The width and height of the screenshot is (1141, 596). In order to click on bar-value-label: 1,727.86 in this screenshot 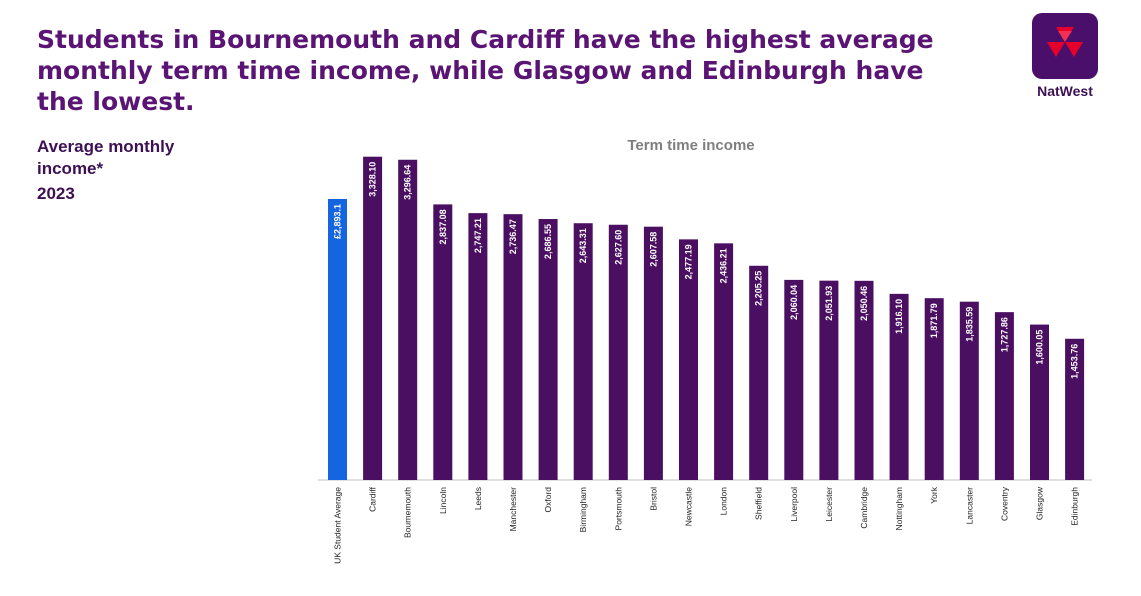, I will do `click(1004, 334)`.